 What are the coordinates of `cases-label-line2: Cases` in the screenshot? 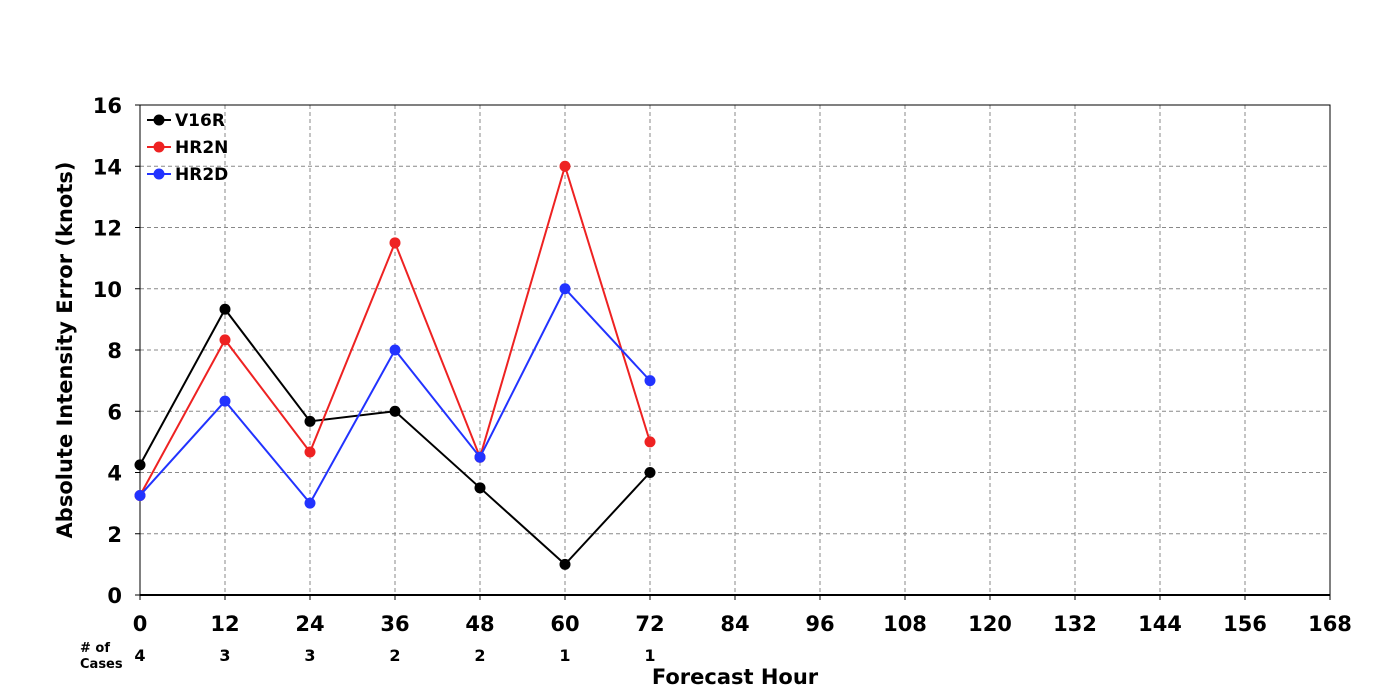 It's located at (101, 664).